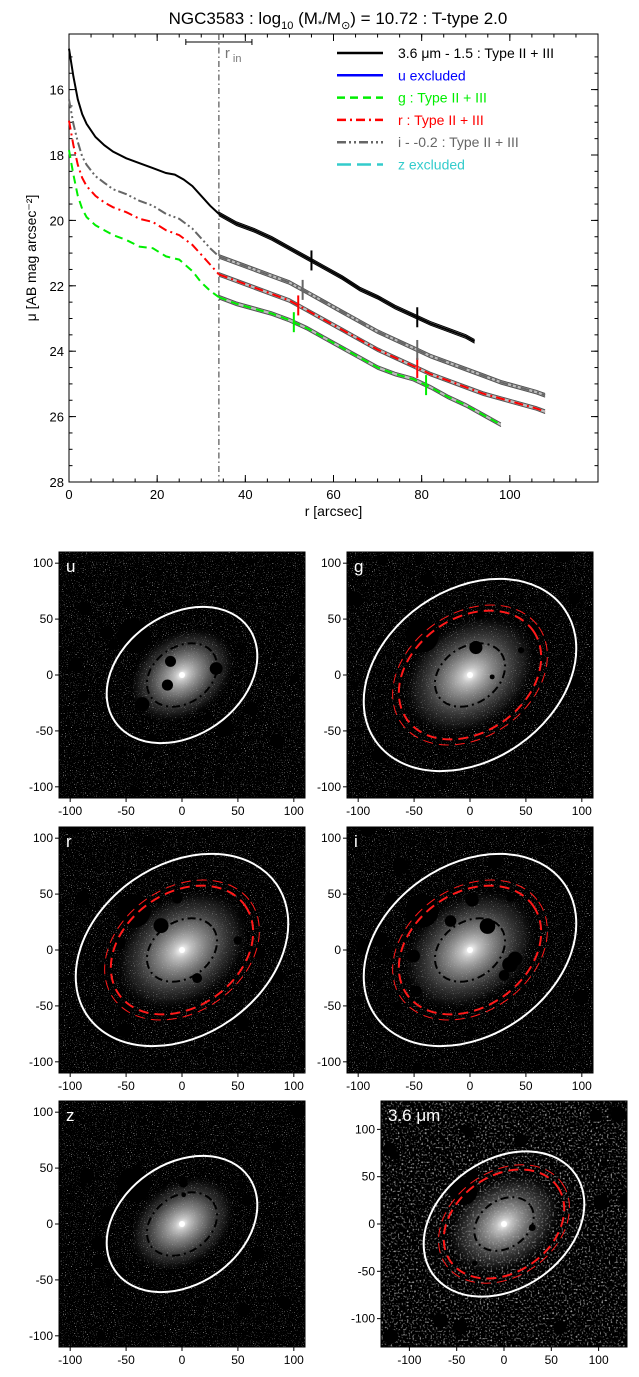 The image size is (639, 1377). Describe the element at coordinates (463, 1191) in the screenshot. I see `masked-star` at that location.